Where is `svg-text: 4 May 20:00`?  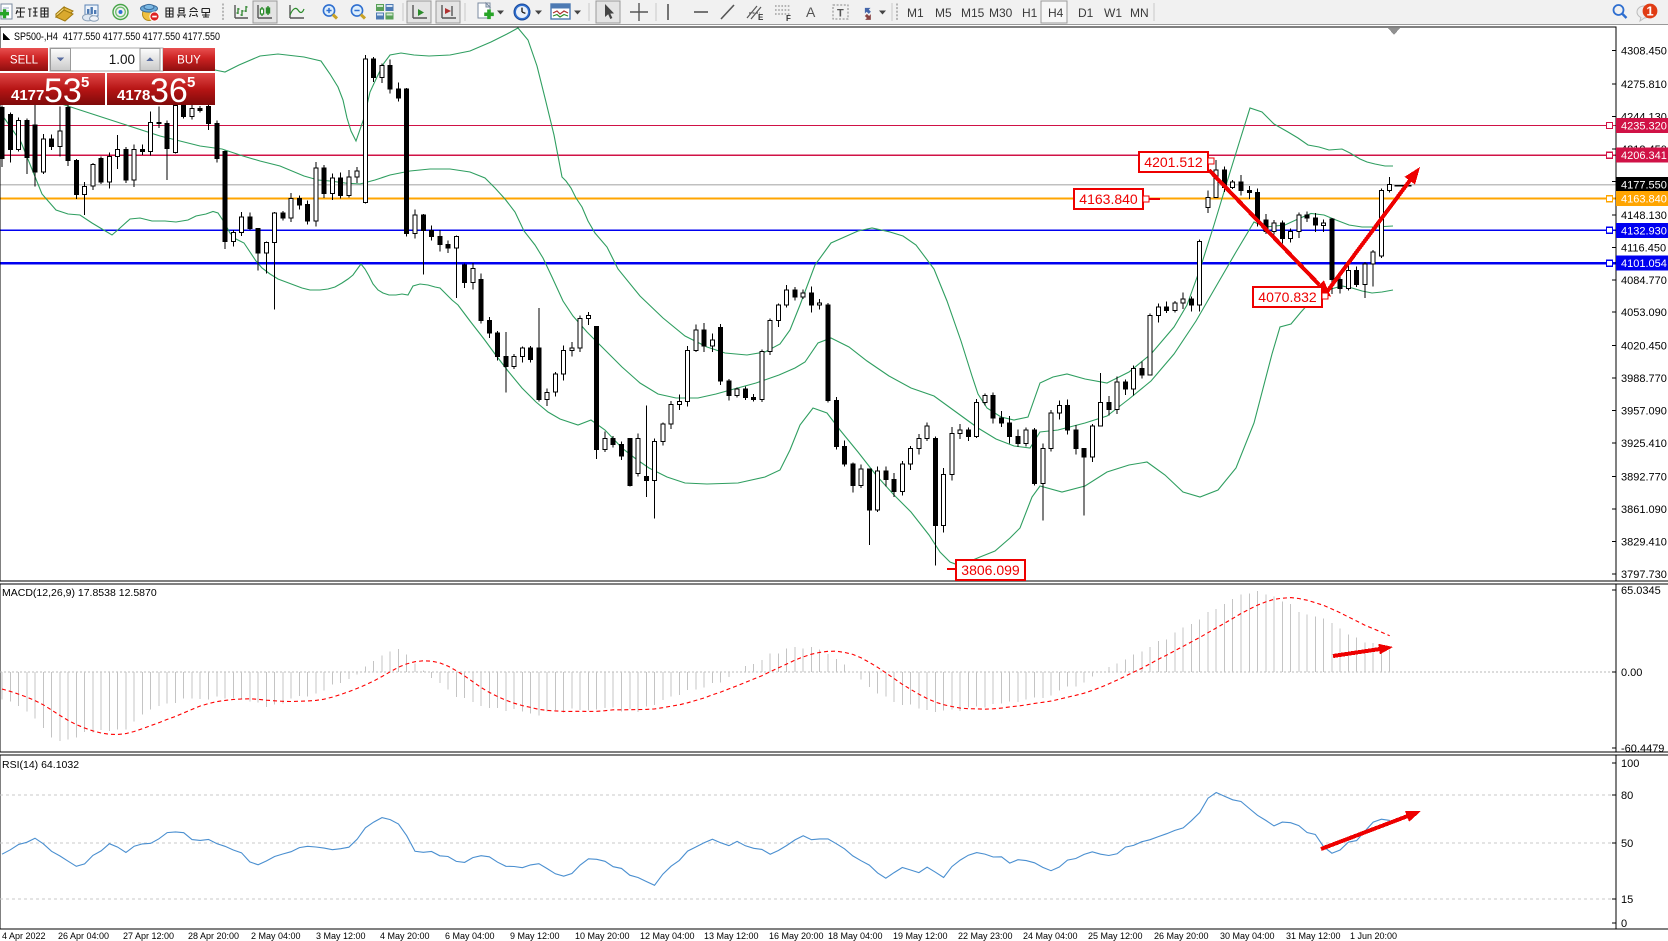
svg-text: 4 May 20:00 is located at coordinates (405, 936).